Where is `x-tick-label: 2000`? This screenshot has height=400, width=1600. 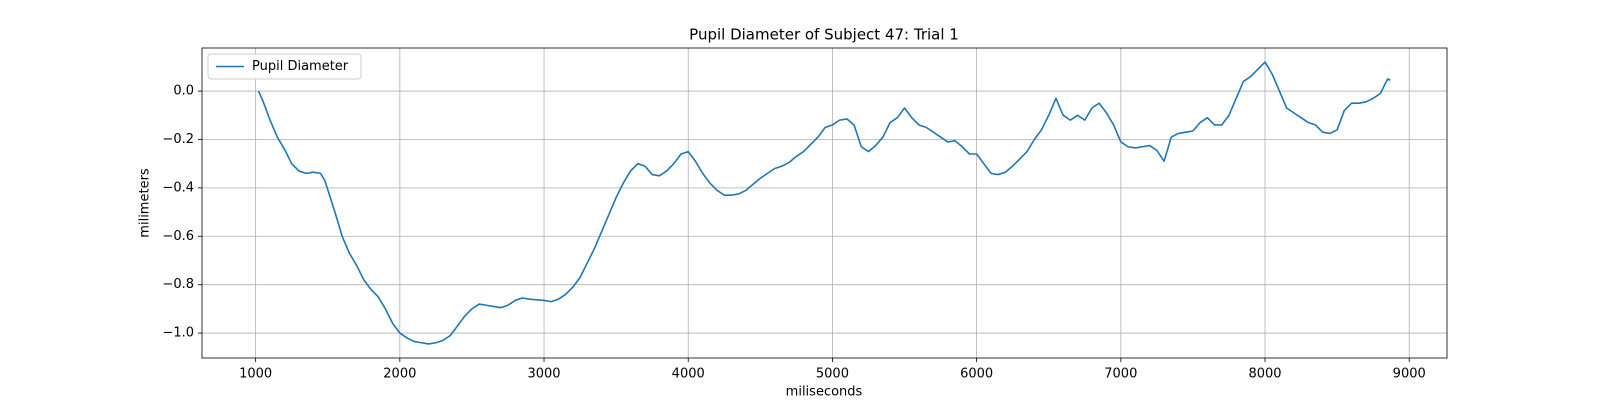
x-tick-label: 2000 is located at coordinates (399, 374).